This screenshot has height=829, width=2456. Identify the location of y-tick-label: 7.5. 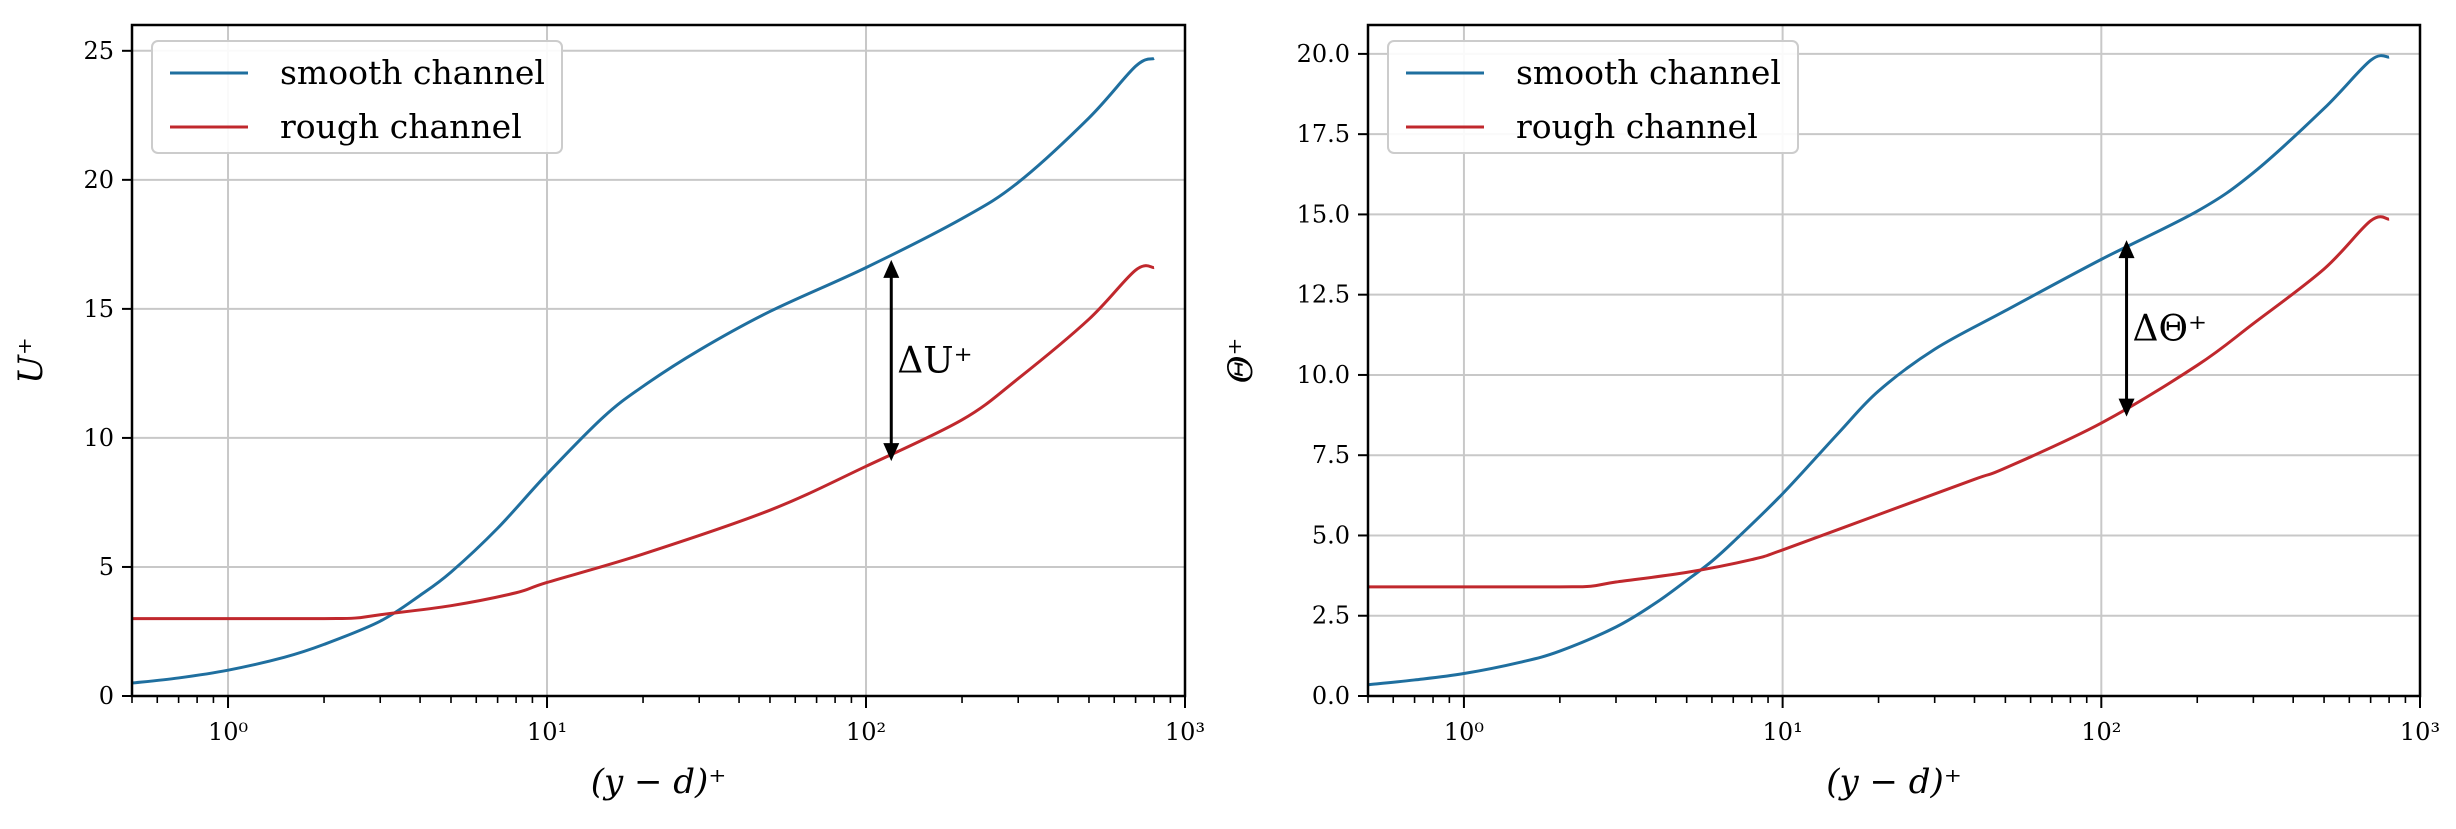
(1331, 455).